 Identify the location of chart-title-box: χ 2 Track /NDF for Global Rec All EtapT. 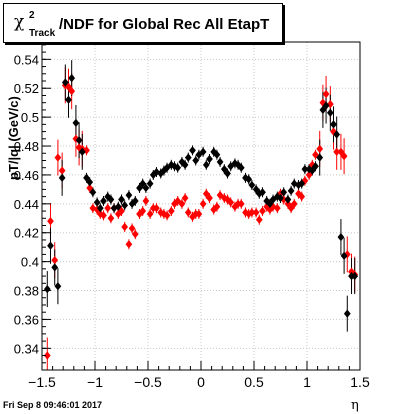
(143, 23).